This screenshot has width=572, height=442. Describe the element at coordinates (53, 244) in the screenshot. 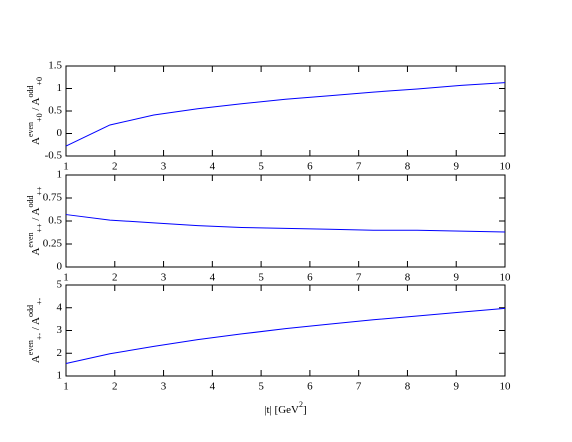

I see `y-tick-label: 0.25` at that location.